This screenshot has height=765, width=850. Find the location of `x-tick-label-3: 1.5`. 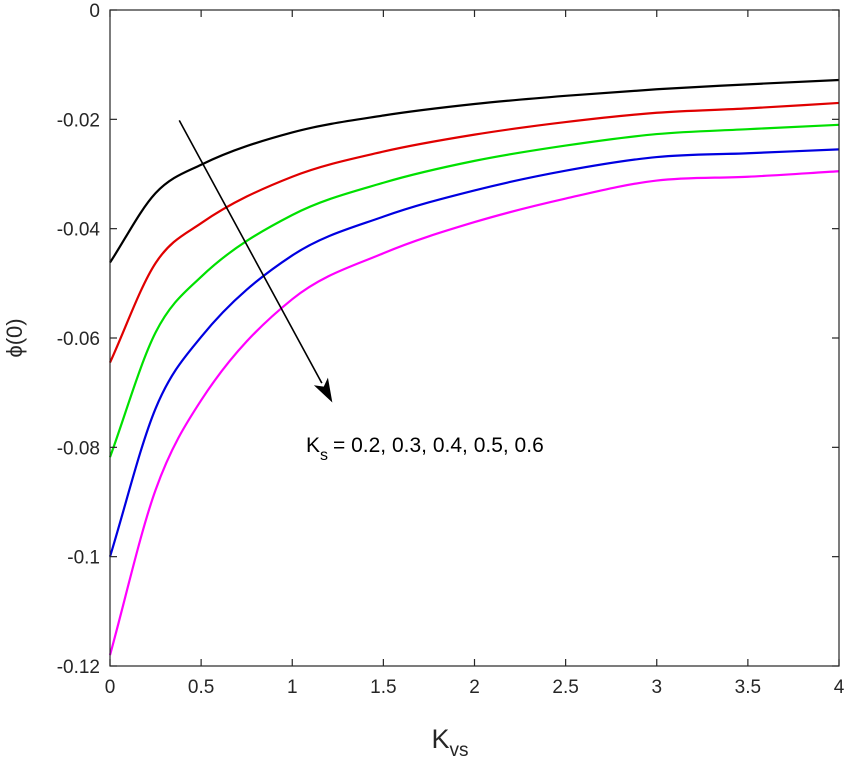

x-tick-label-3: 1.5 is located at coordinates (383, 687).